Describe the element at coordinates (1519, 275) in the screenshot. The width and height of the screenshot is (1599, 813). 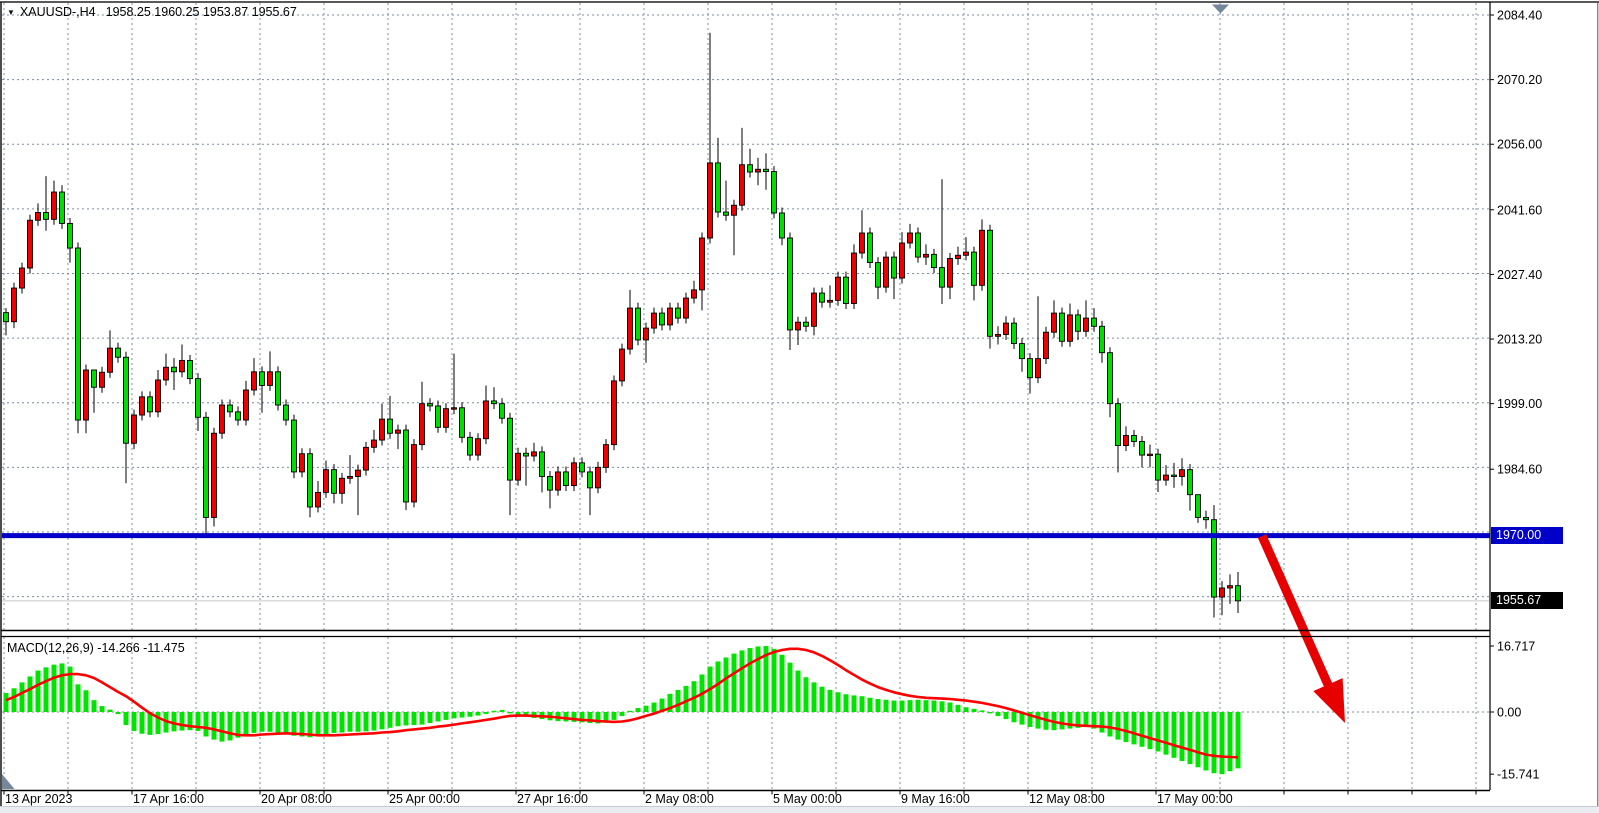
I see `svg-text: 2027.40` at that location.